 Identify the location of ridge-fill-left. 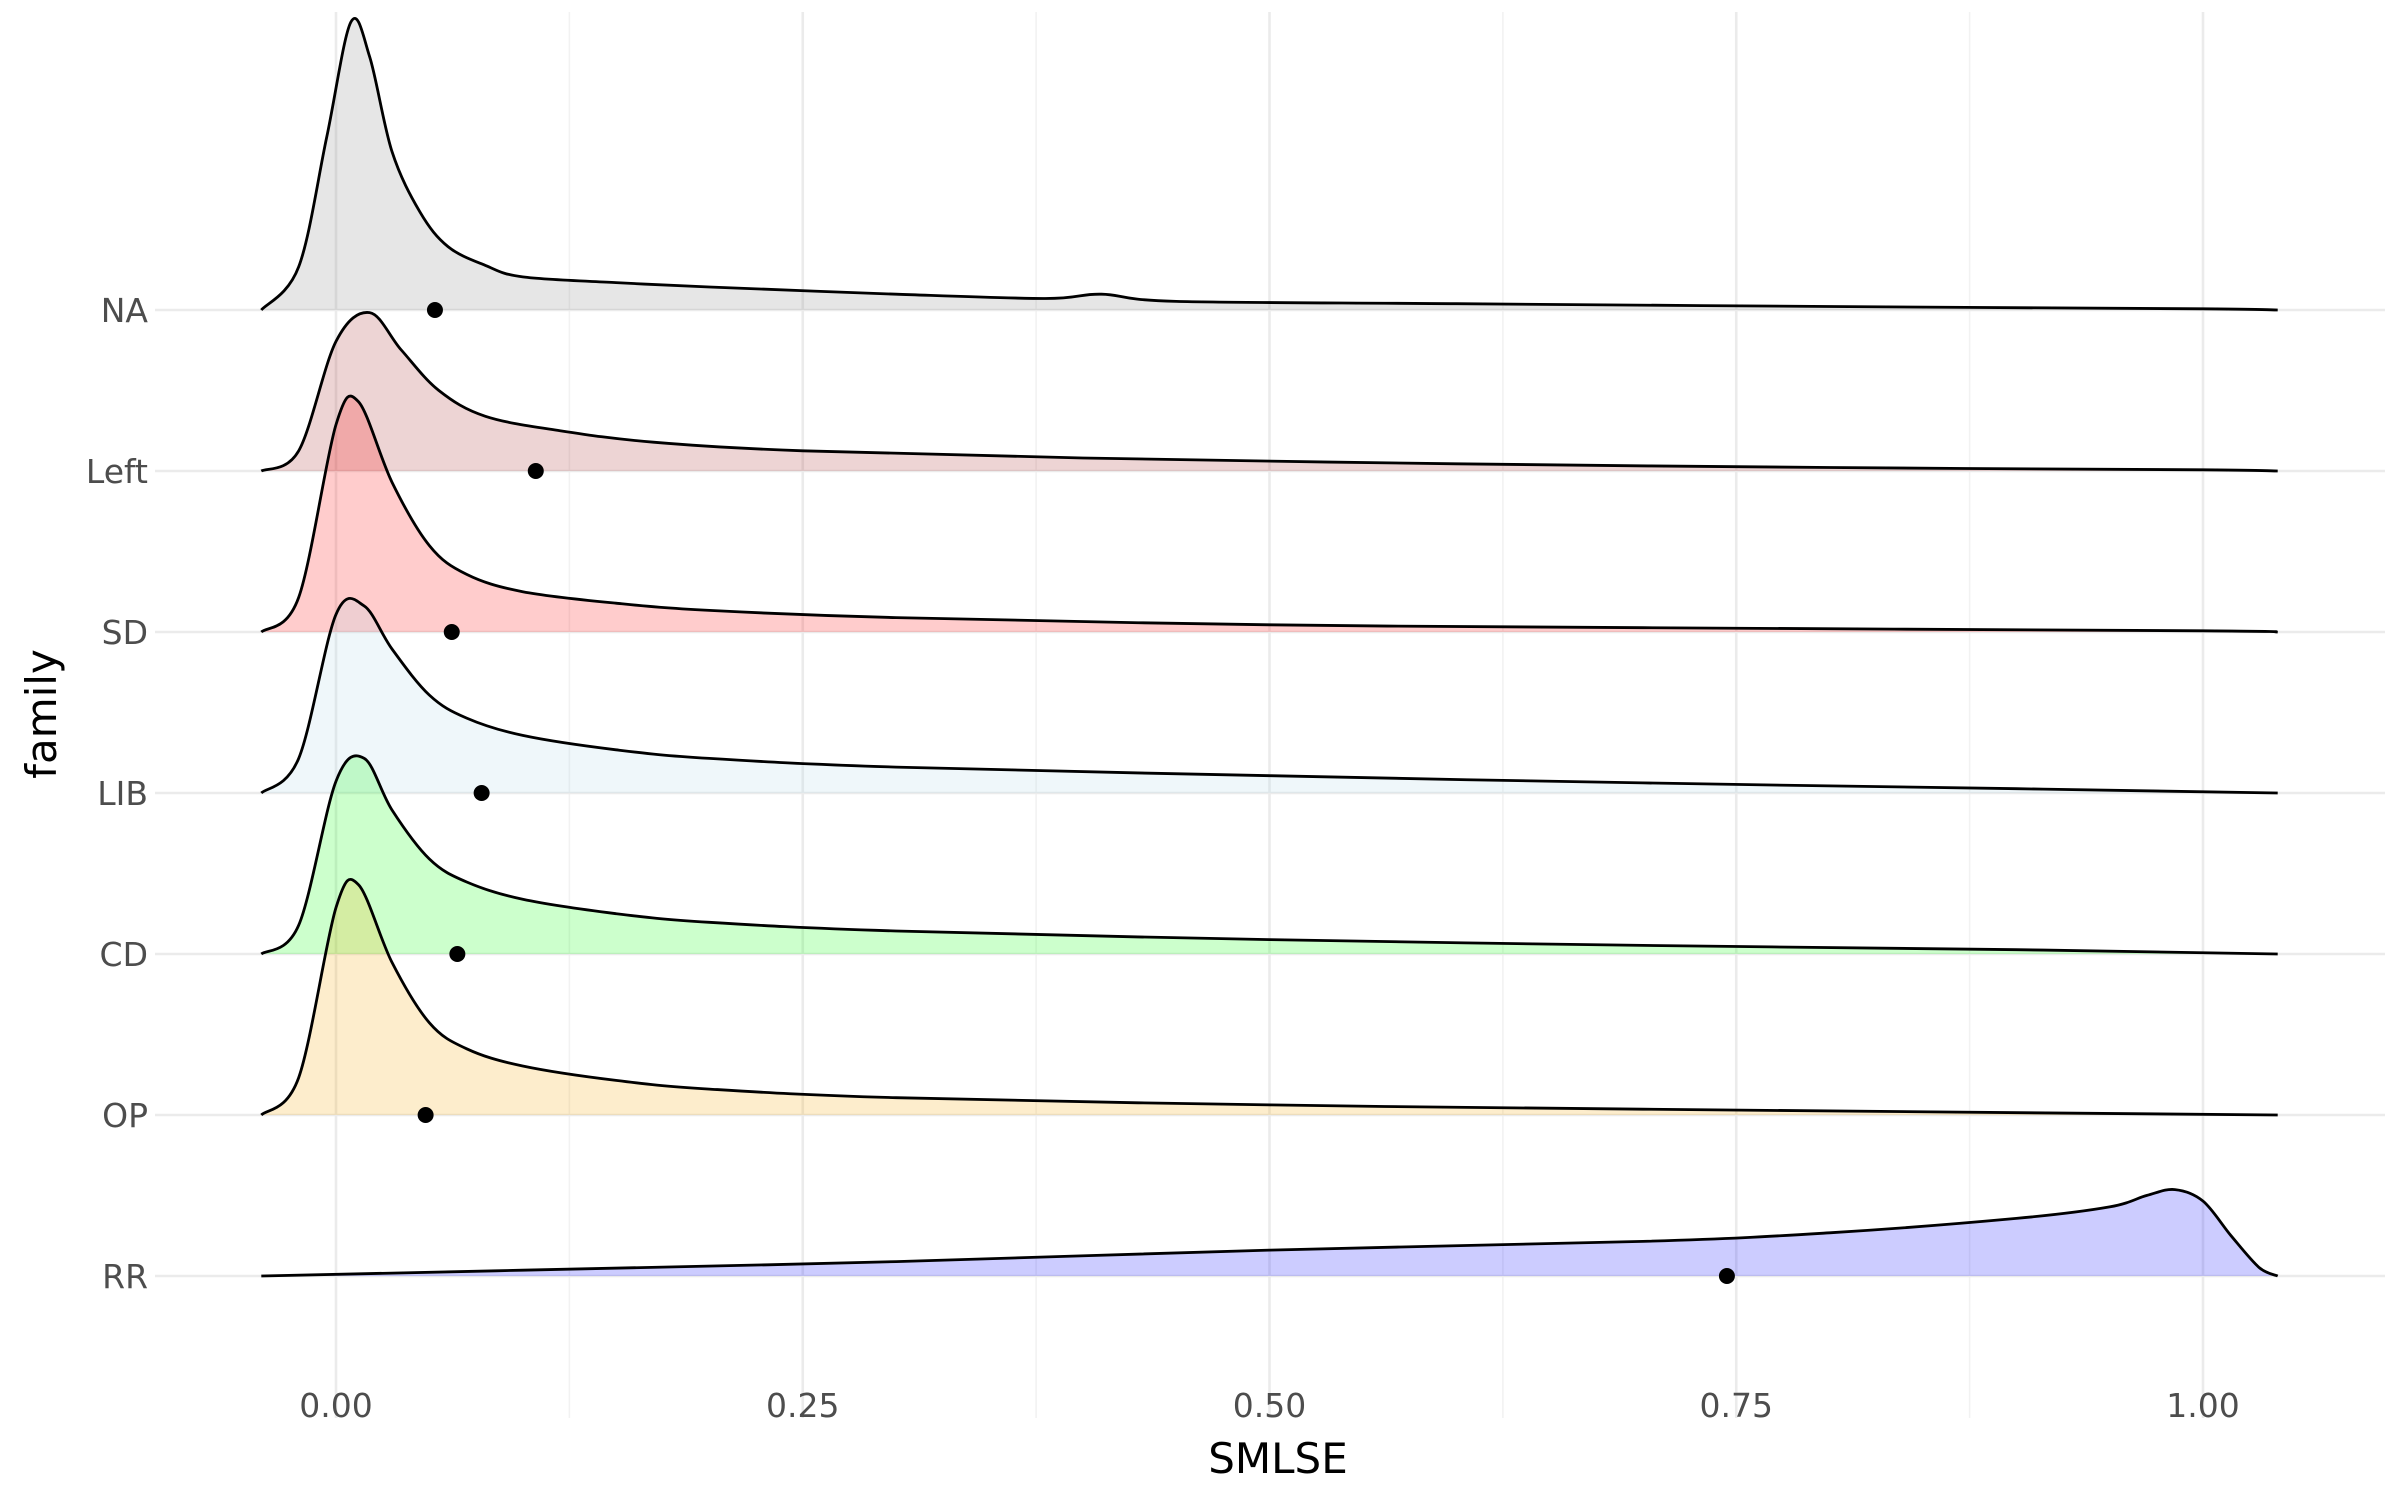
(1269, 391).